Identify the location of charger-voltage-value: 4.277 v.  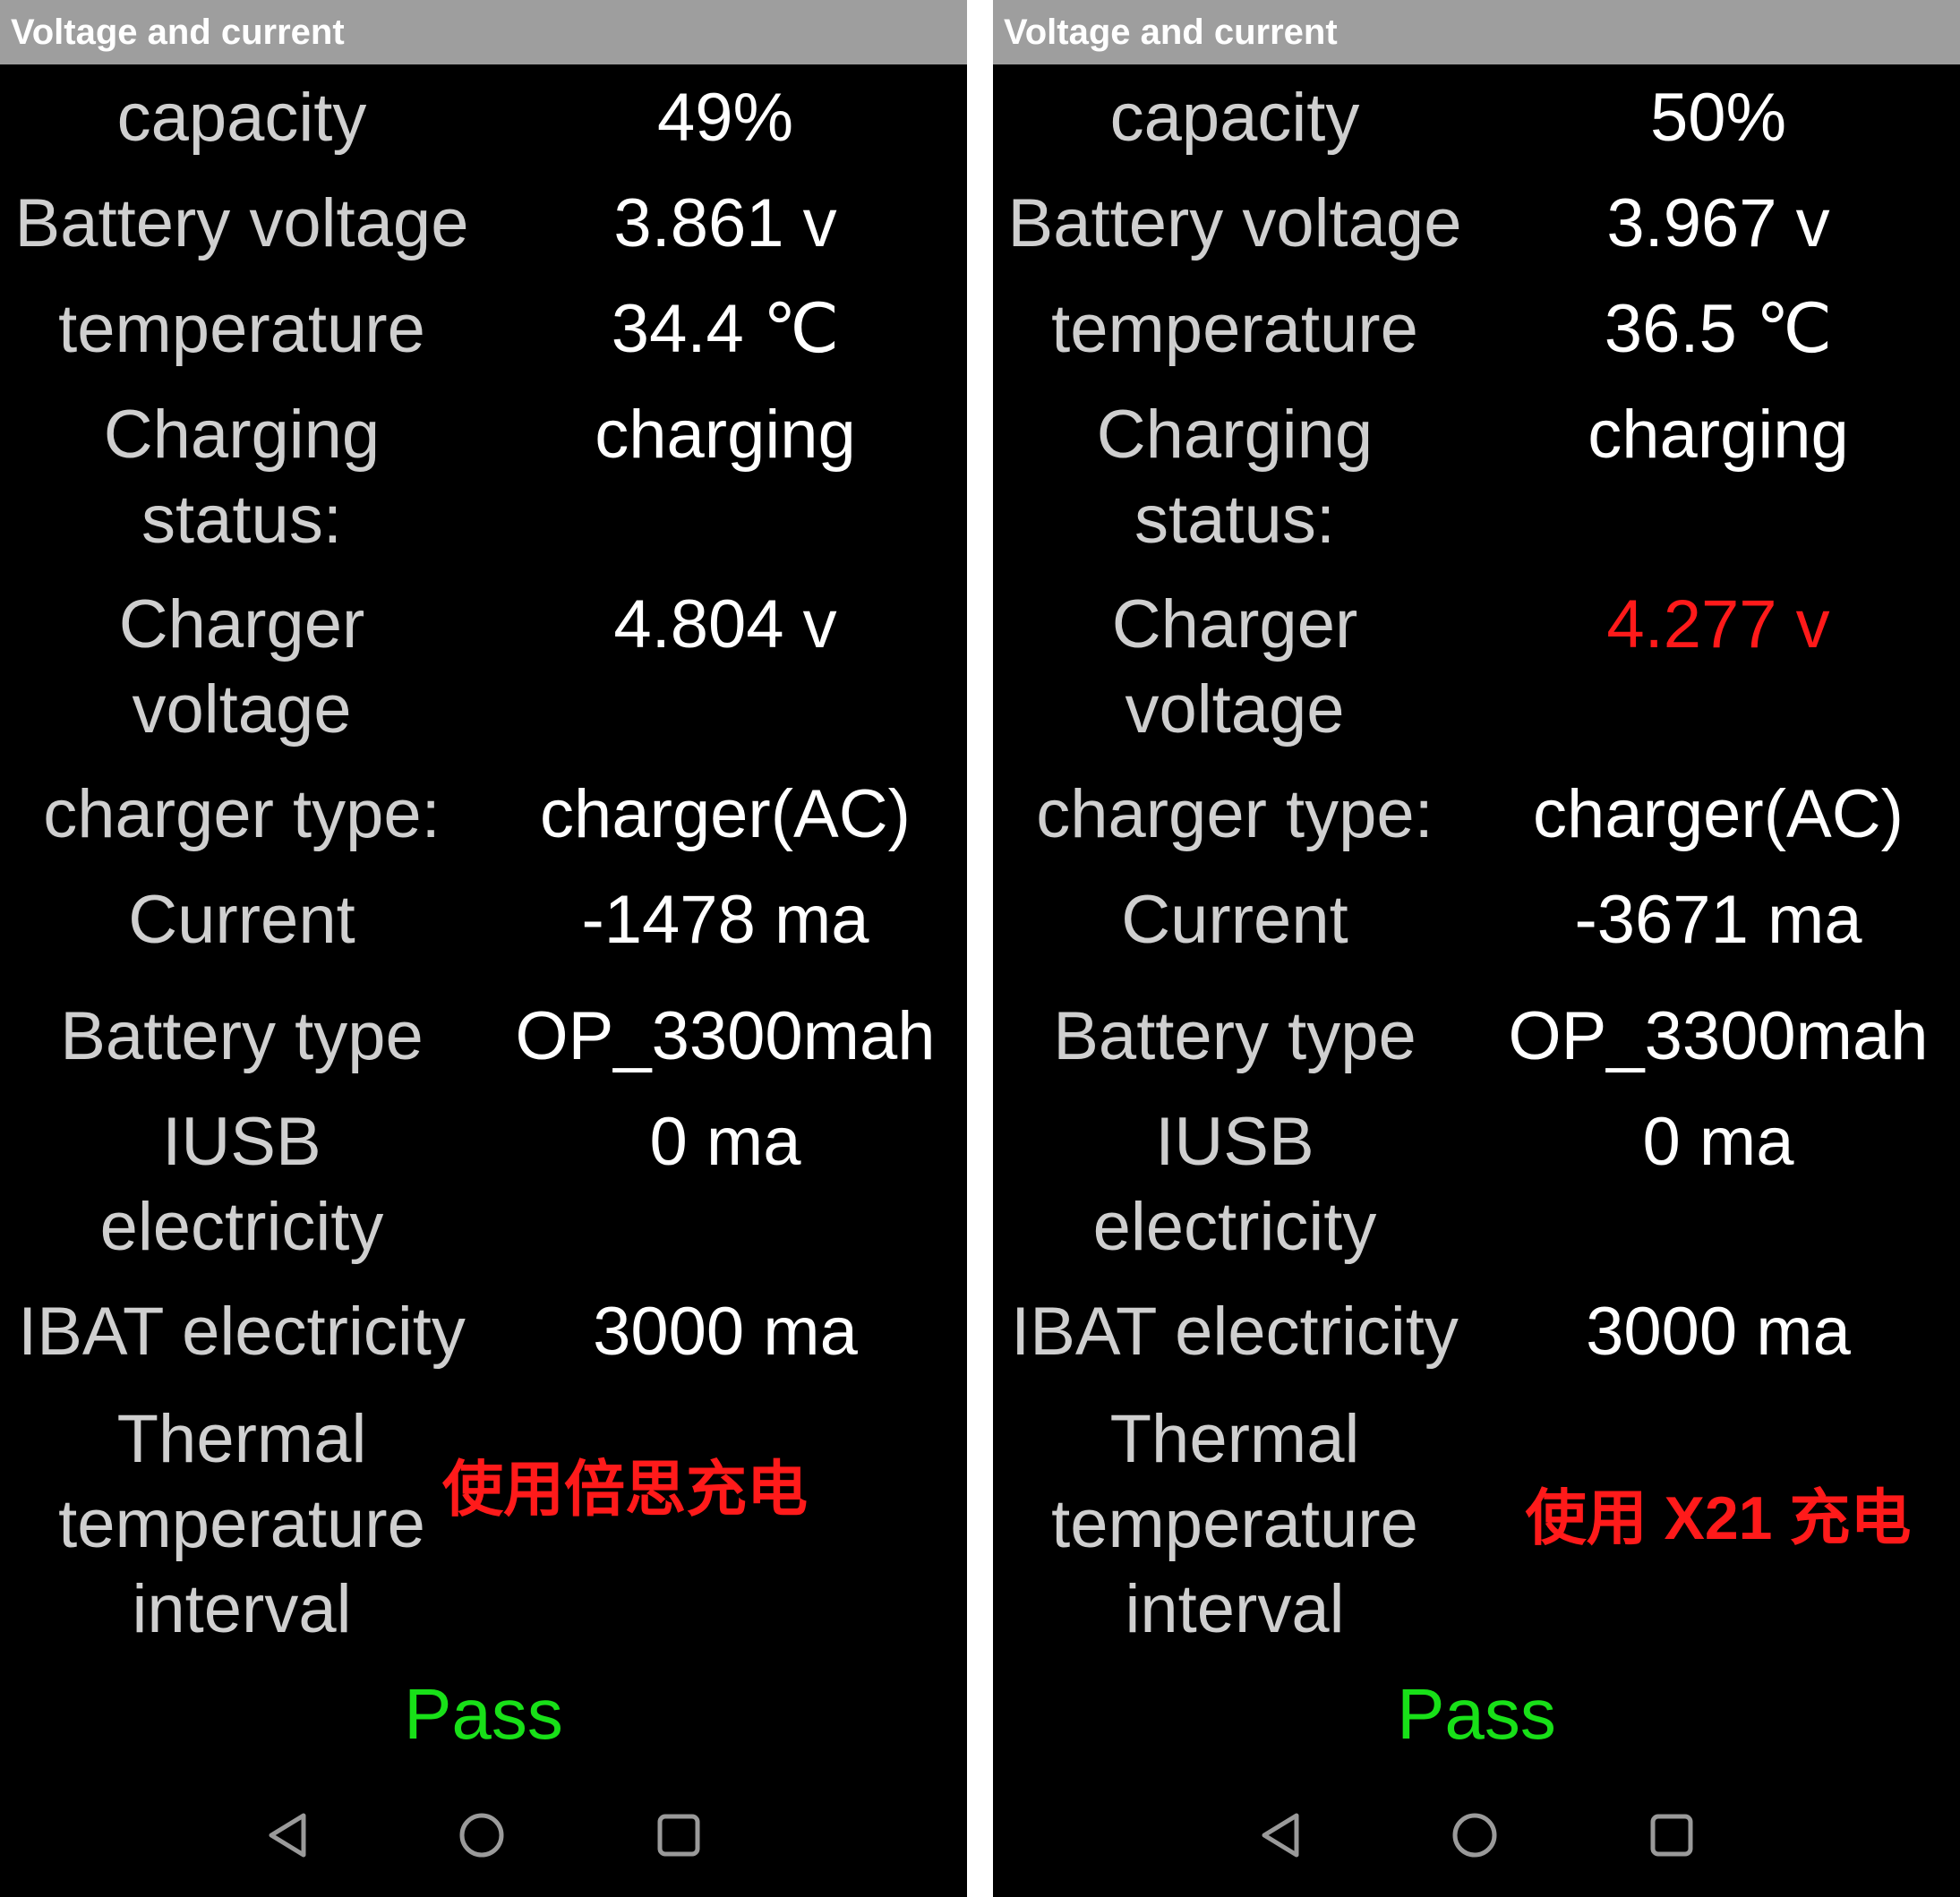
(1718, 624).